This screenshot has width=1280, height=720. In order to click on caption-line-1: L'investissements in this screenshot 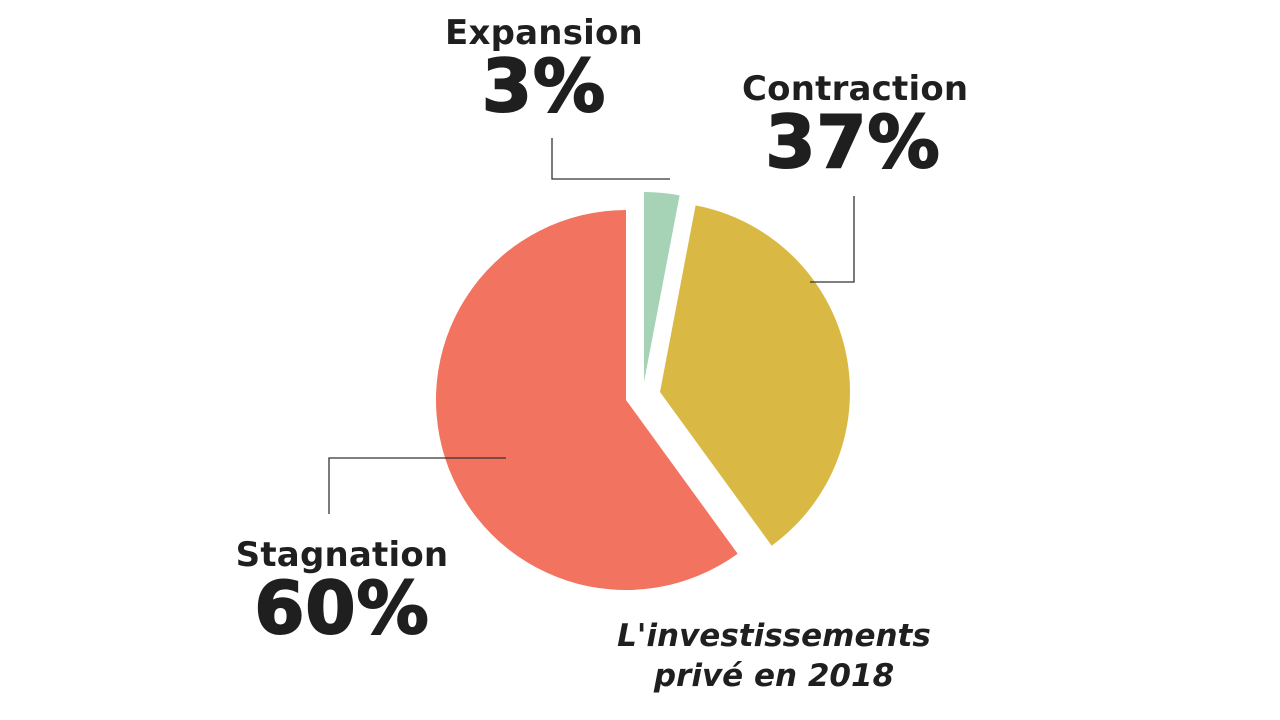, I will do `click(774, 636)`.